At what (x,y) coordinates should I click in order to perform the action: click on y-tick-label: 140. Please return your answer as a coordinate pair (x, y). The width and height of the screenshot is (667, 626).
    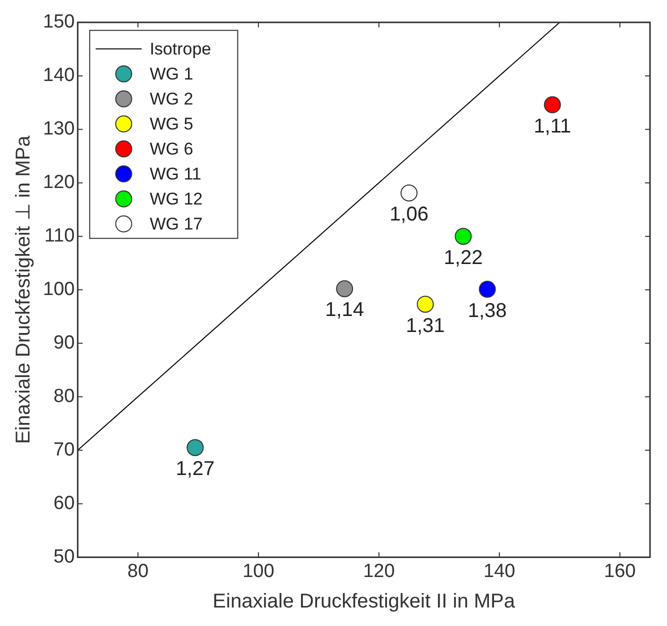
    Looking at the image, I should click on (59, 75).